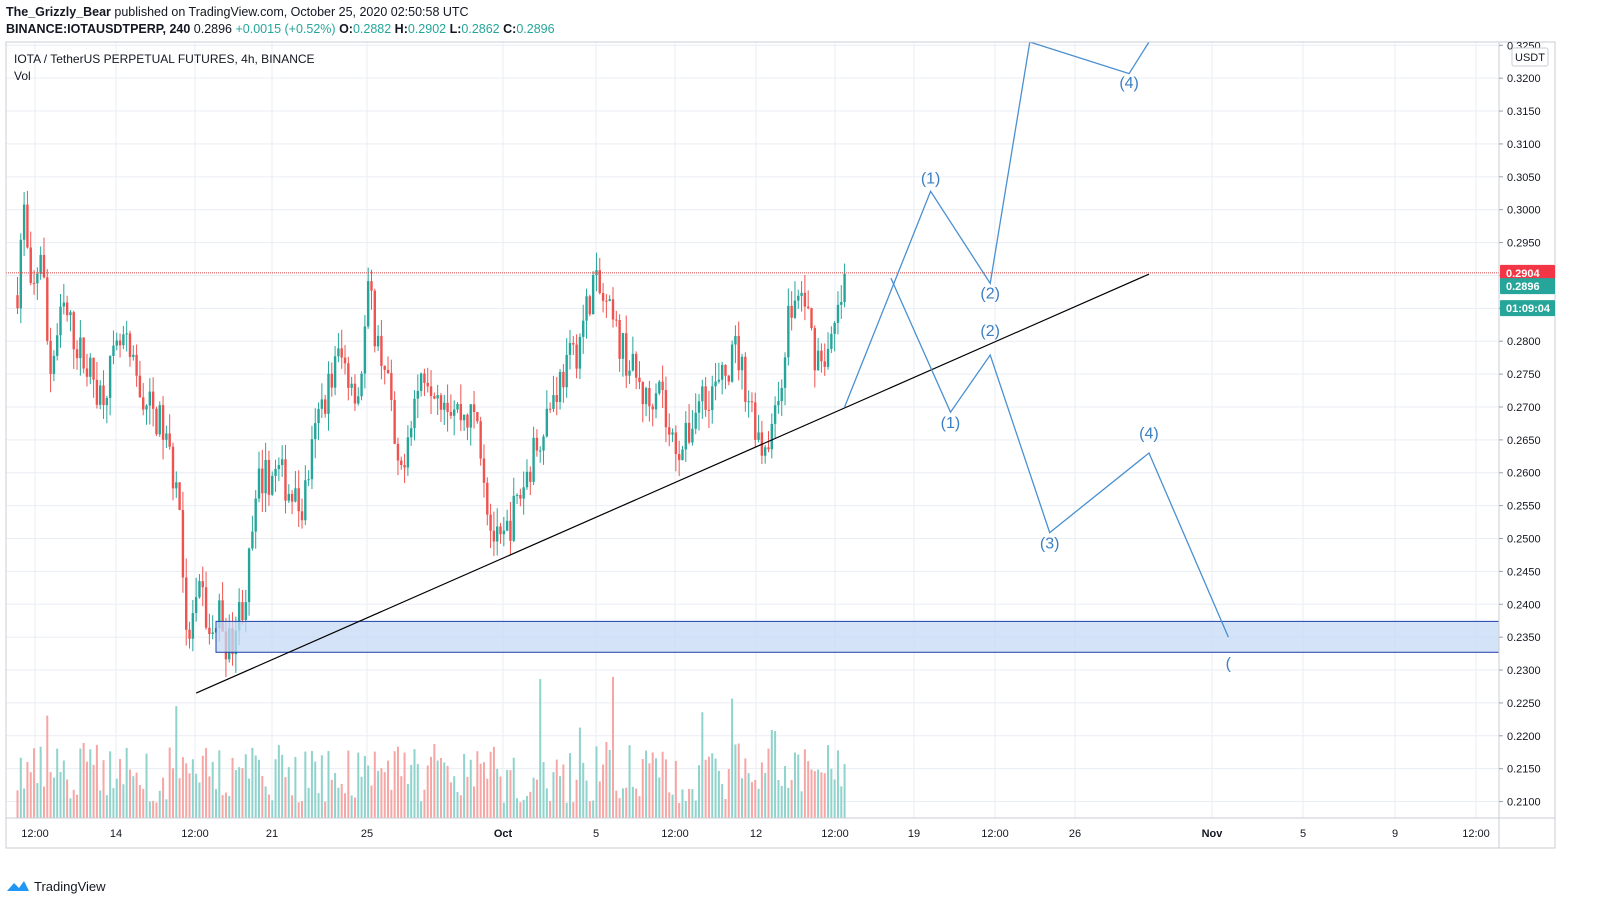  What do you see at coordinates (70, 886) in the screenshot?
I see `footer-brand: TradingView` at bounding box center [70, 886].